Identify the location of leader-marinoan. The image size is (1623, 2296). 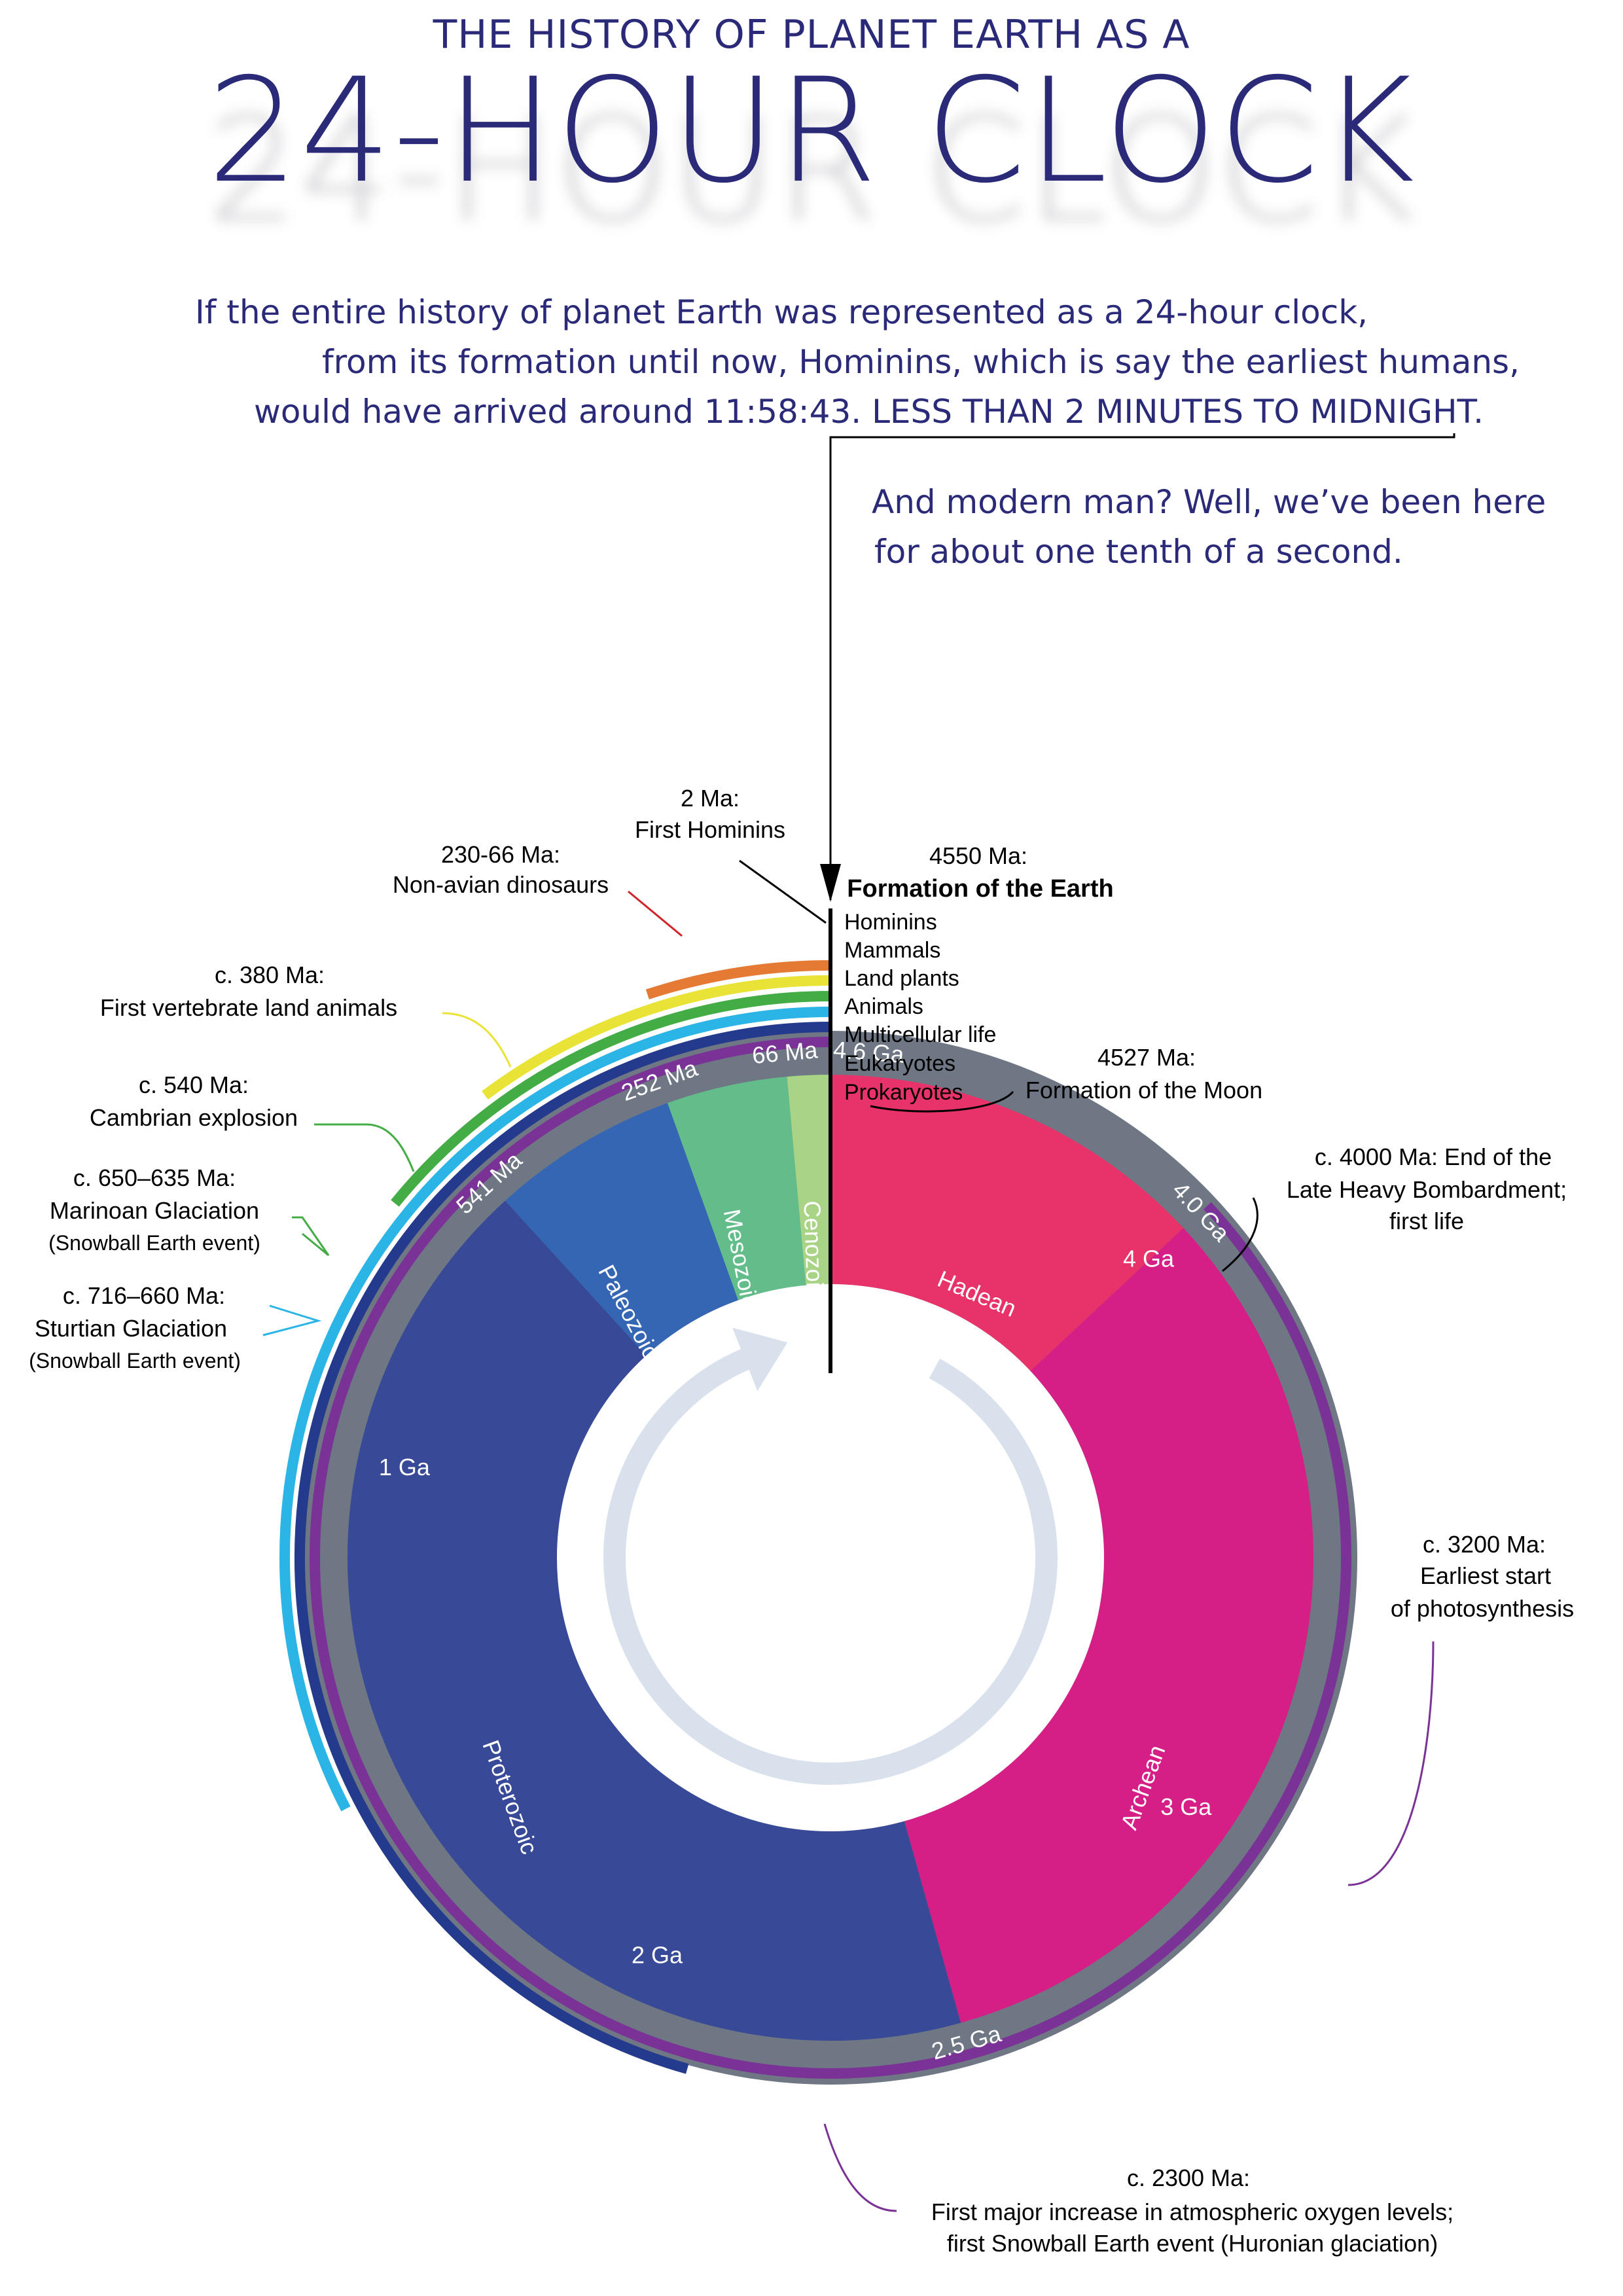
(311, 1236).